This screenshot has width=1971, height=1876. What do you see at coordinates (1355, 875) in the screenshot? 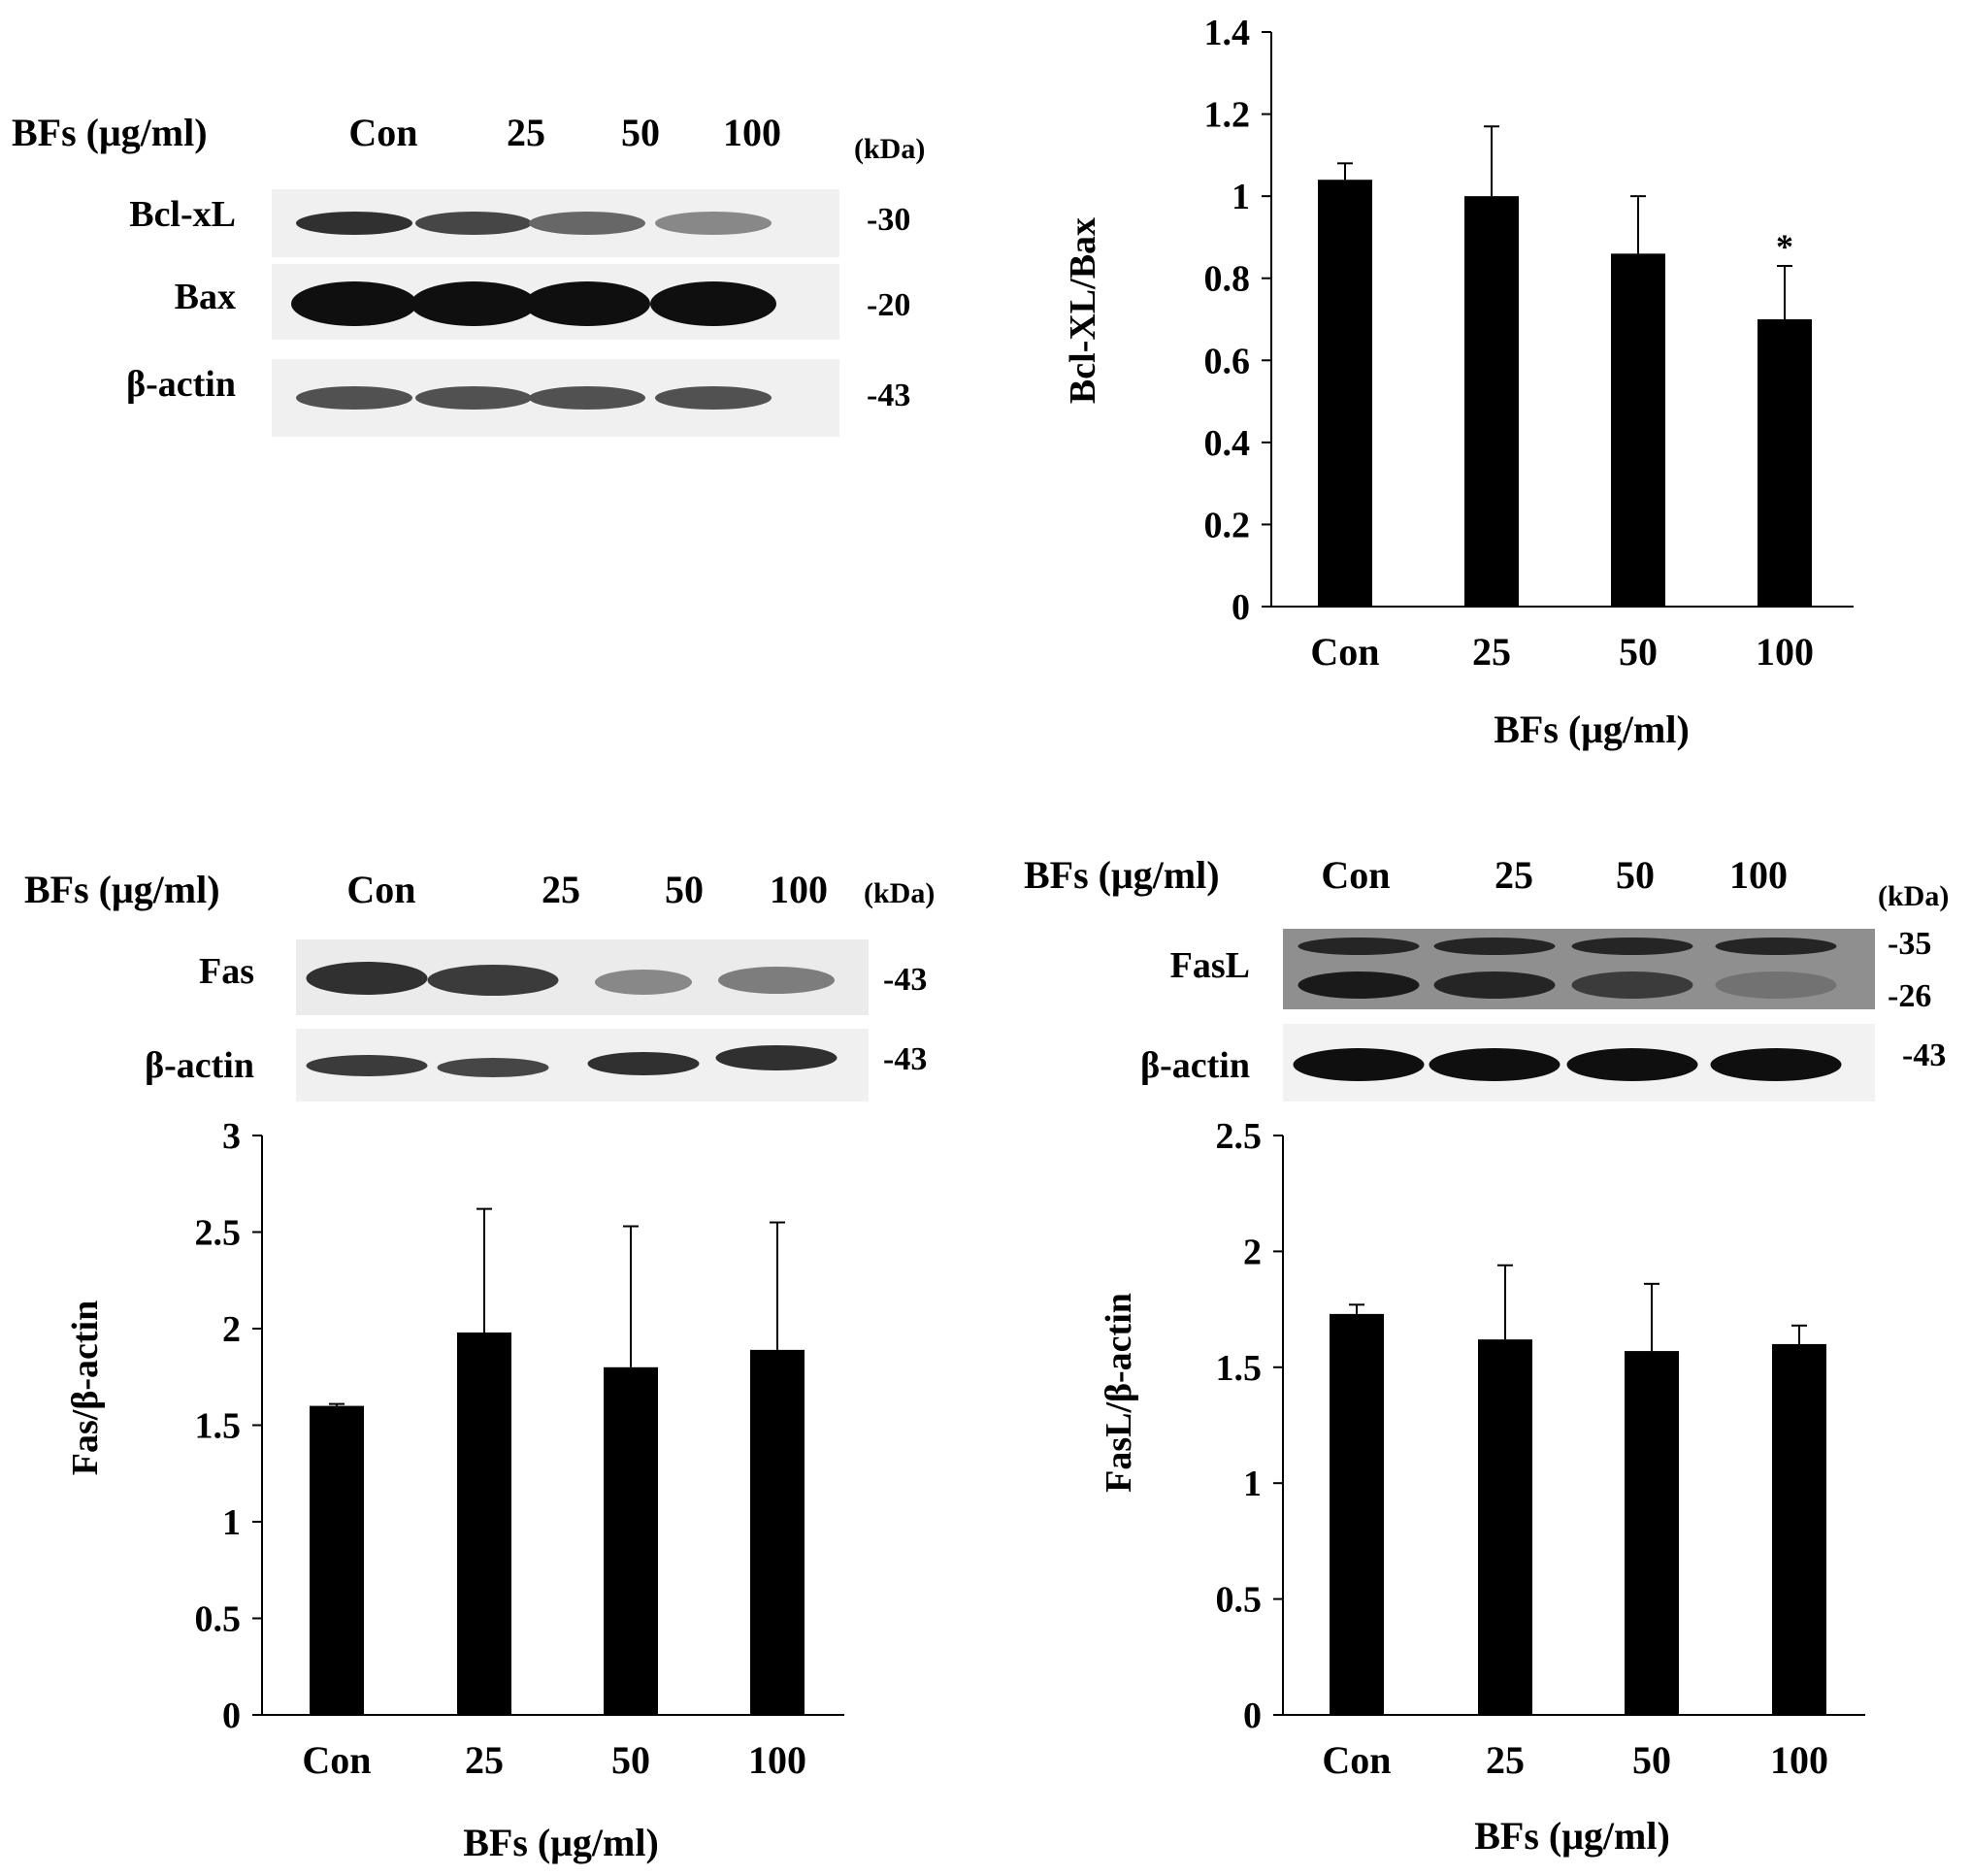
I see `blot-fasl-lane-label: Con` at bounding box center [1355, 875].